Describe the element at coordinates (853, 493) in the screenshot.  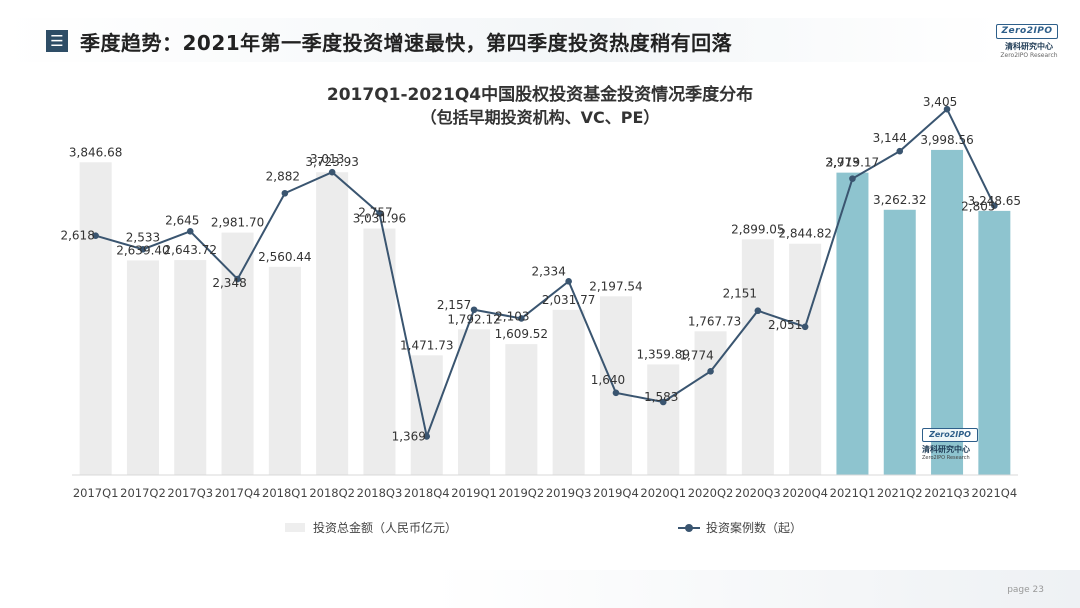
I see `x-tick-2021Q1: 2021Q1` at that location.